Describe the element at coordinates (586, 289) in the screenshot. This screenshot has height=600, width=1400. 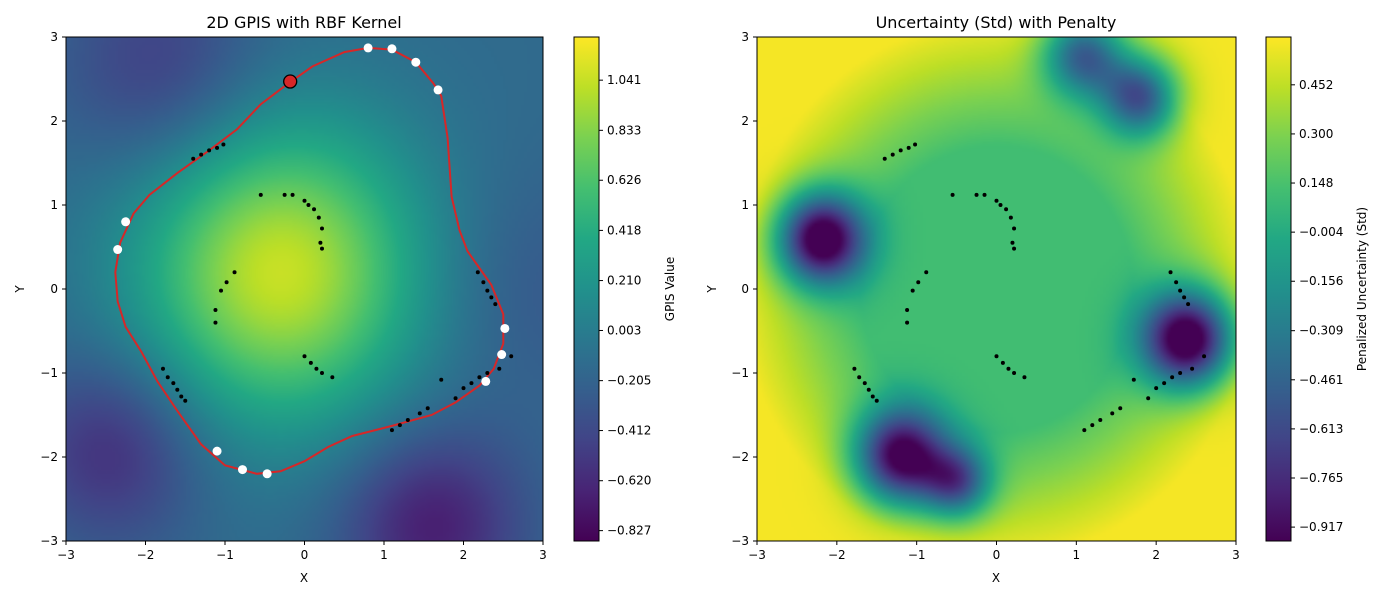
I see `gpis-colorbar` at that location.